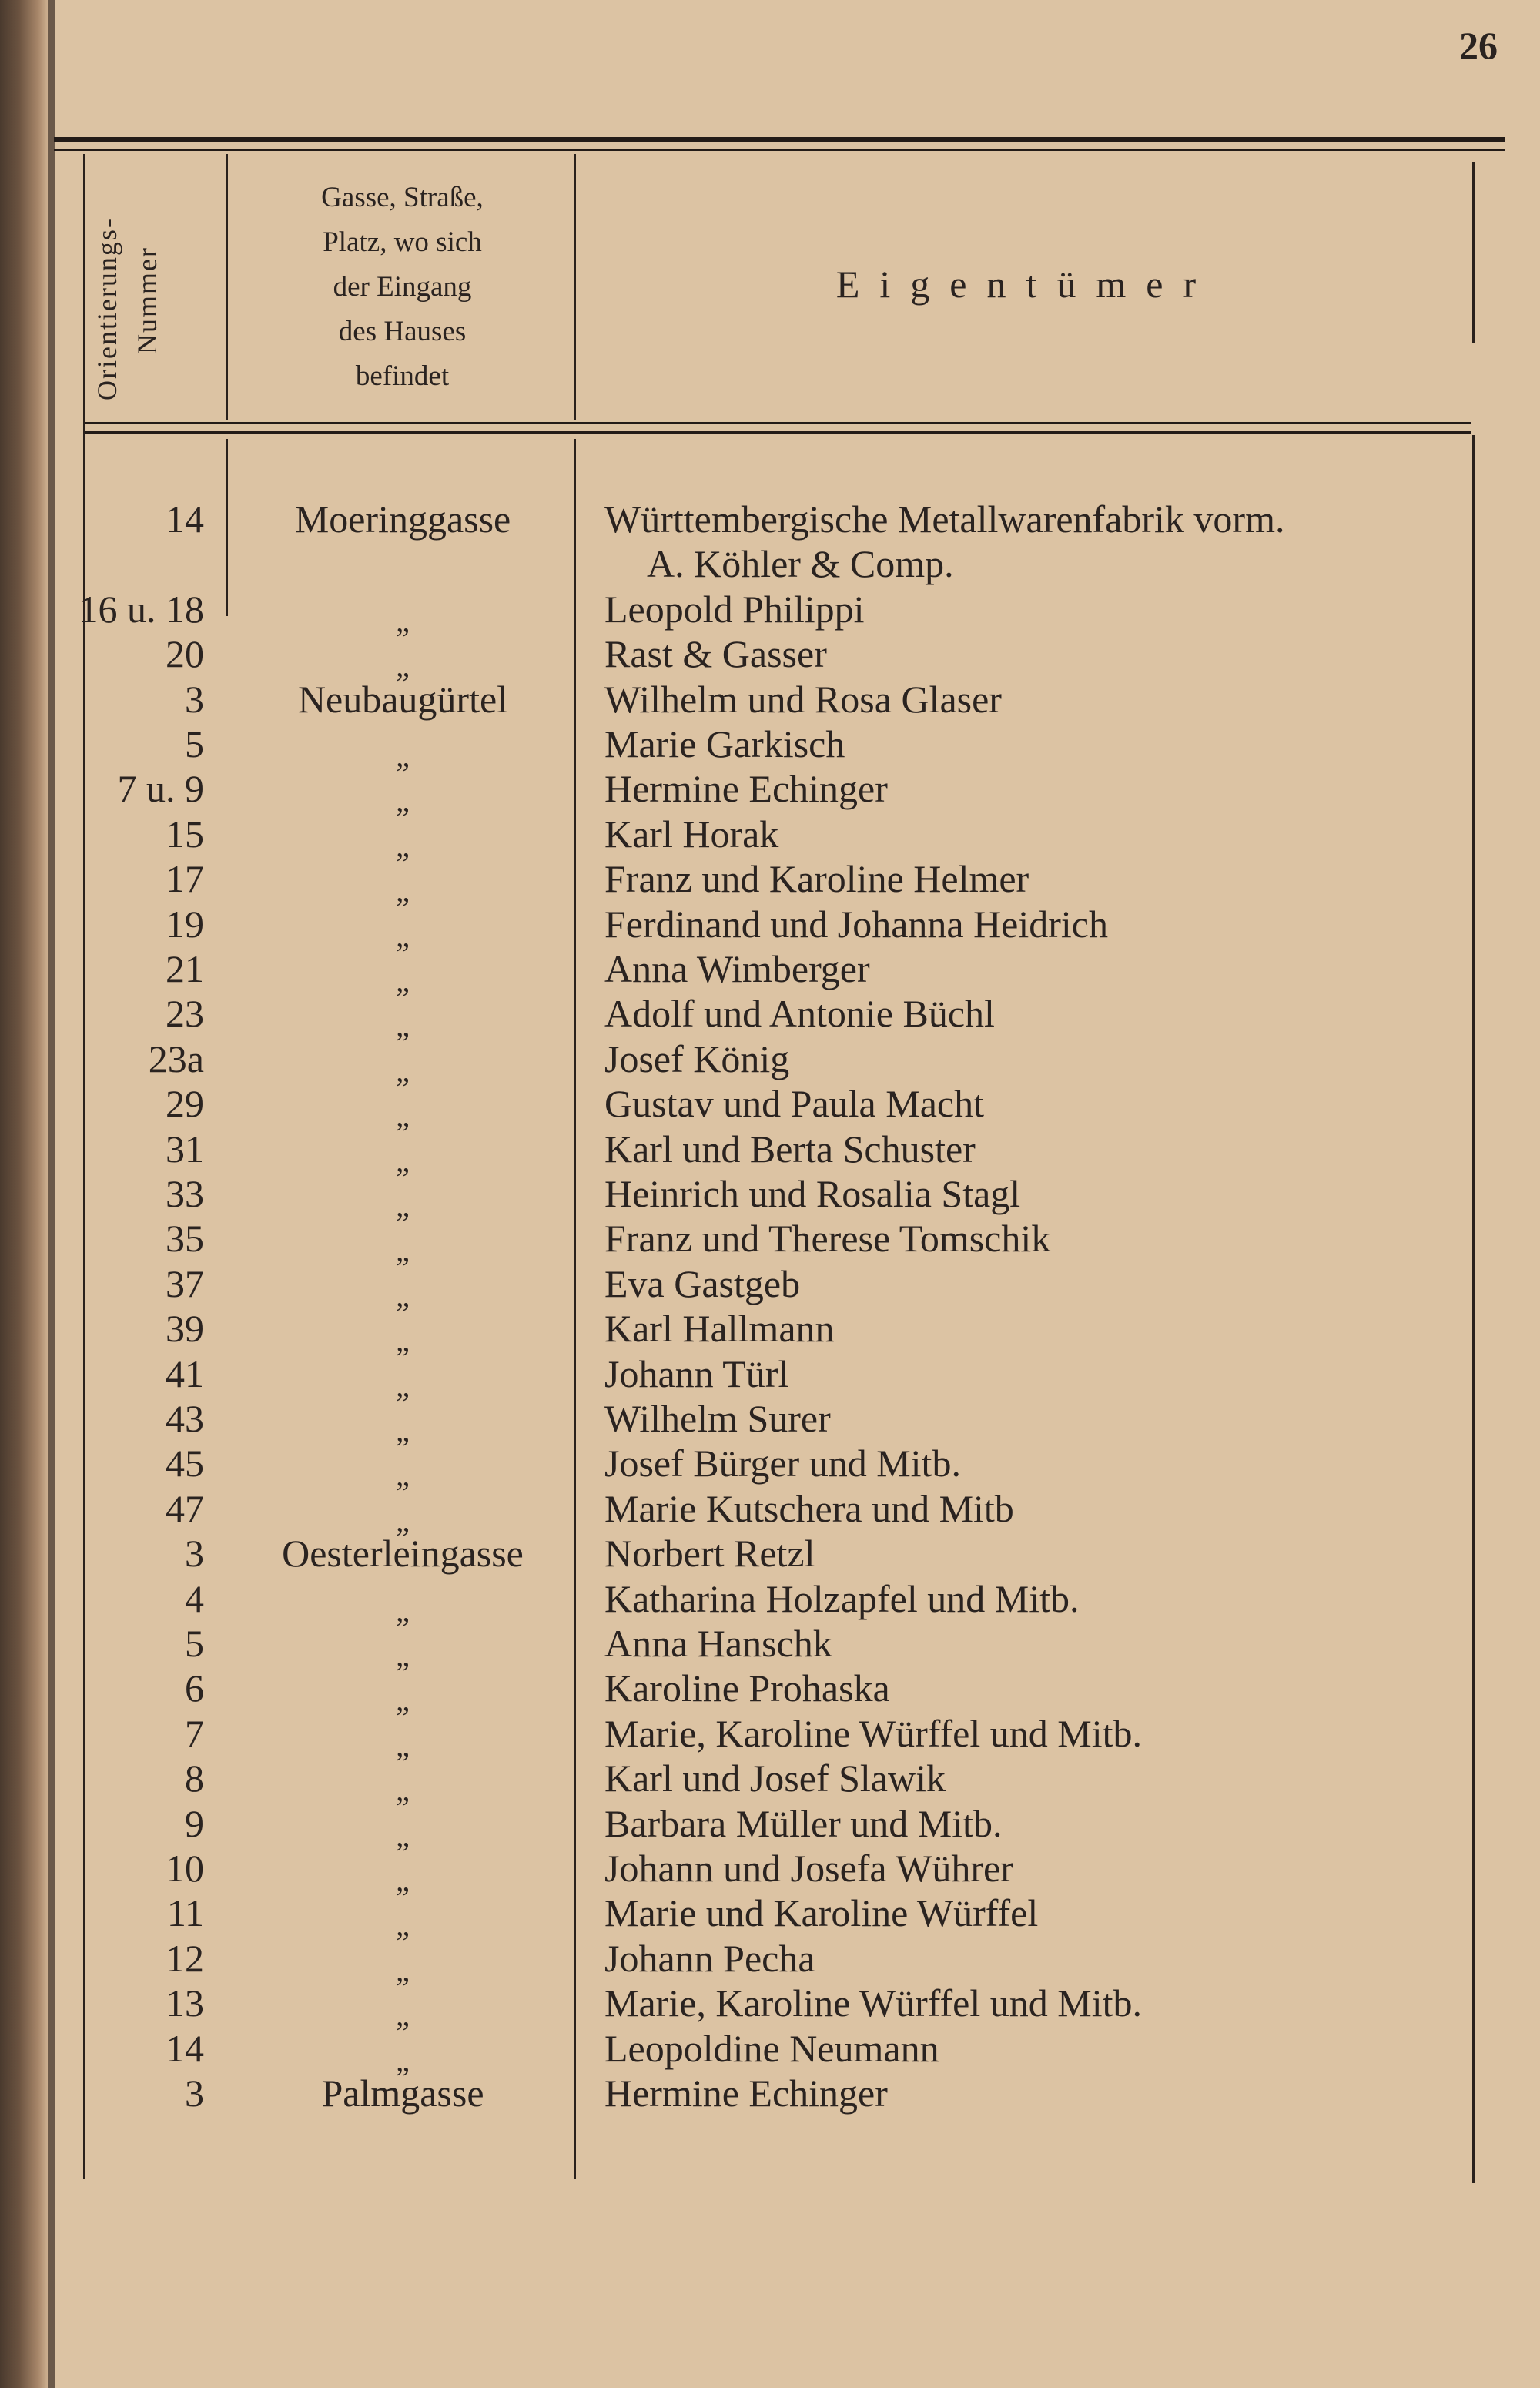 This screenshot has height=2388, width=1540. Describe the element at coordinates (185, 879) in the screenshot. I see `house-number: 17` at that location.